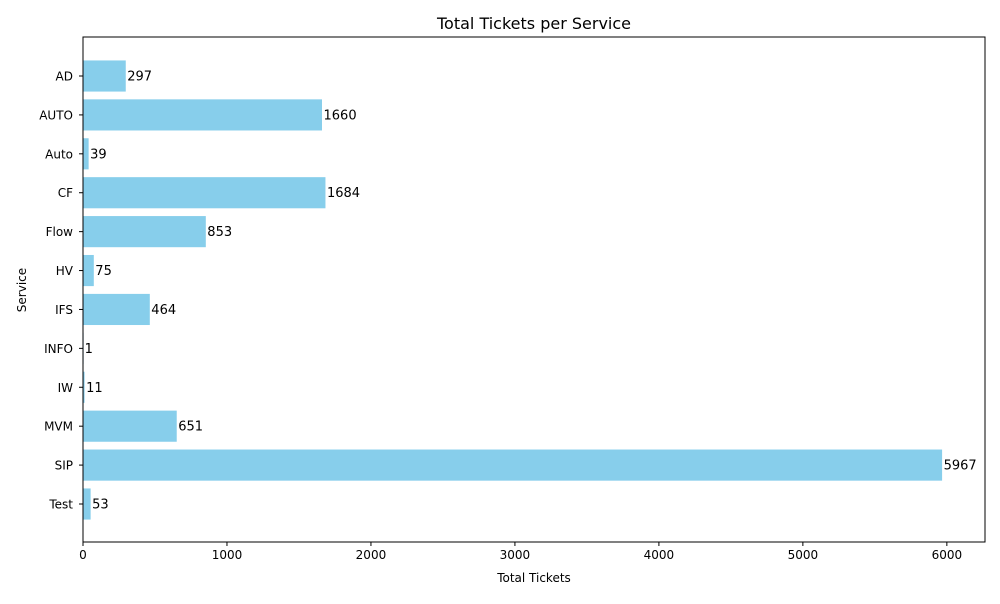 The width and height of the screenshot is (1000, 604). What do you see at coordinates (227, 555) in the screenshot?
I see `x-tick-label: 1000` at bounding box center [227, 555].